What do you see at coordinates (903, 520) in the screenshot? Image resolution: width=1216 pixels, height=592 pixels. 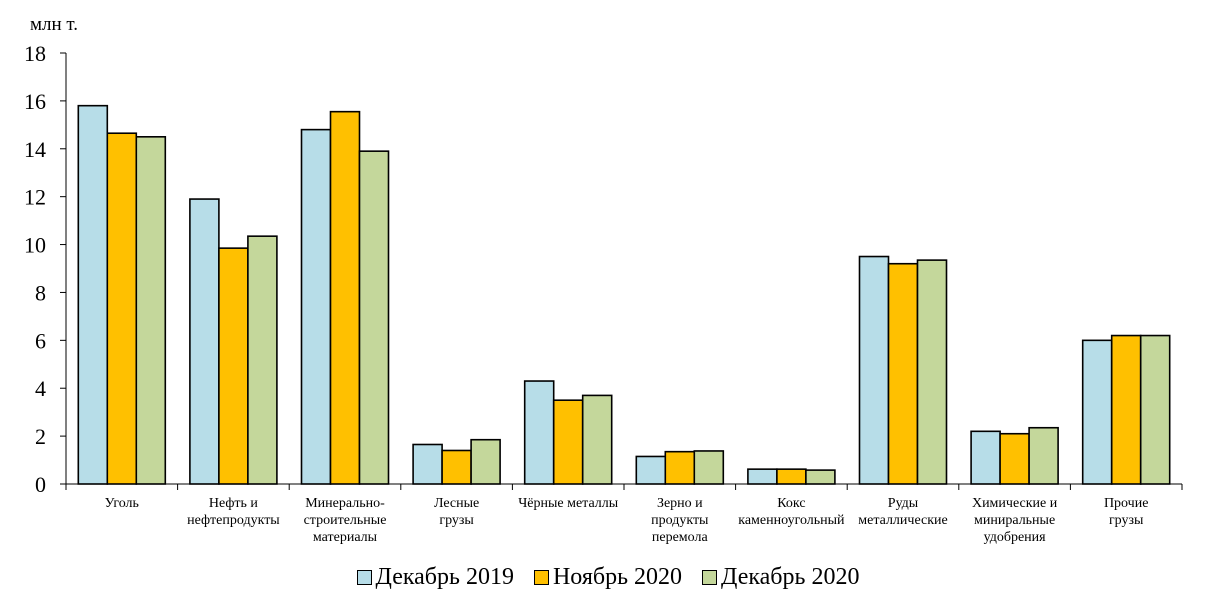 I see `x-category-label: металлические` at bounding box center [903, 520].